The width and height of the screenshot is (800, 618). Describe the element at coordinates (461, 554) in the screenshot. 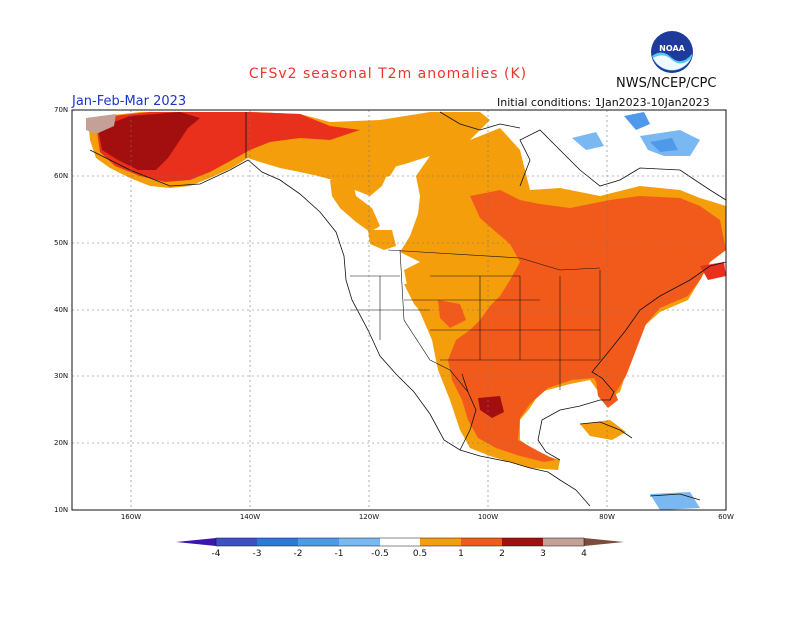

I see `legend-tick: 1` at that location.